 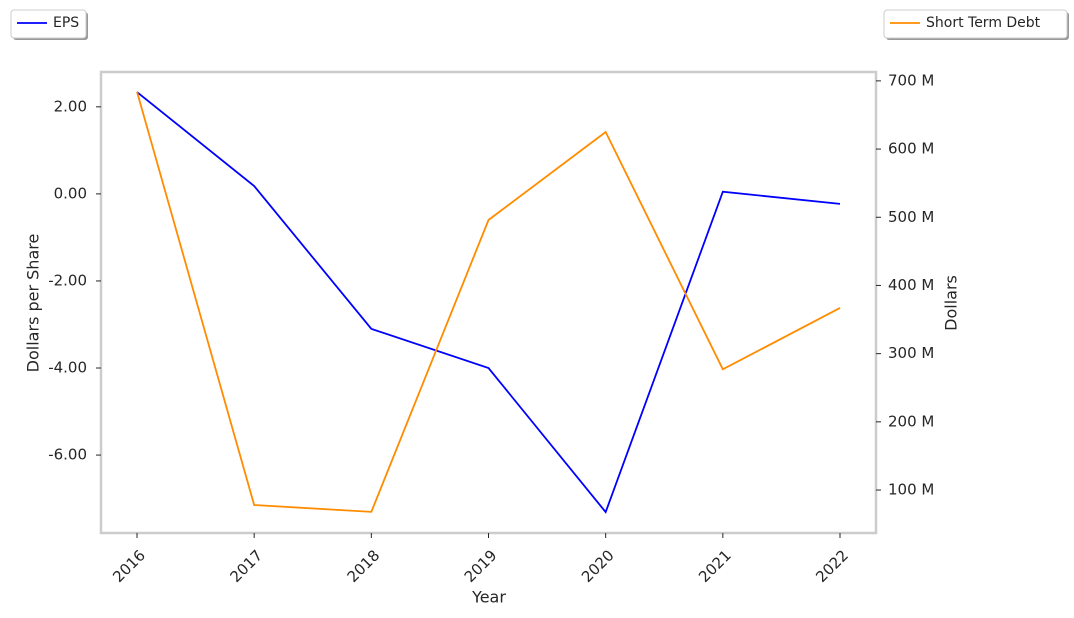 What do you see at coordinates (70, 193) in the screenshot?
I see `y-tick-label: 0.00` at bounding box center [70, 193].